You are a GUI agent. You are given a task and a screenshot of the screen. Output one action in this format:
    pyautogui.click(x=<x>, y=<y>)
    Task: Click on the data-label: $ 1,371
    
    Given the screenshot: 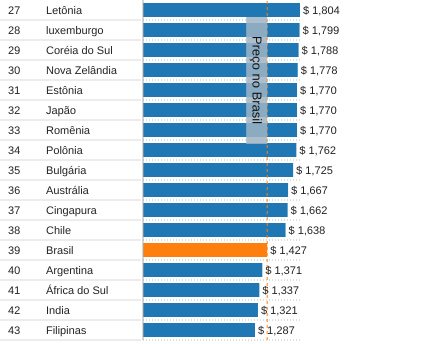 What is the action you would take?
    pyautogui.click(x=283, y=271)
    